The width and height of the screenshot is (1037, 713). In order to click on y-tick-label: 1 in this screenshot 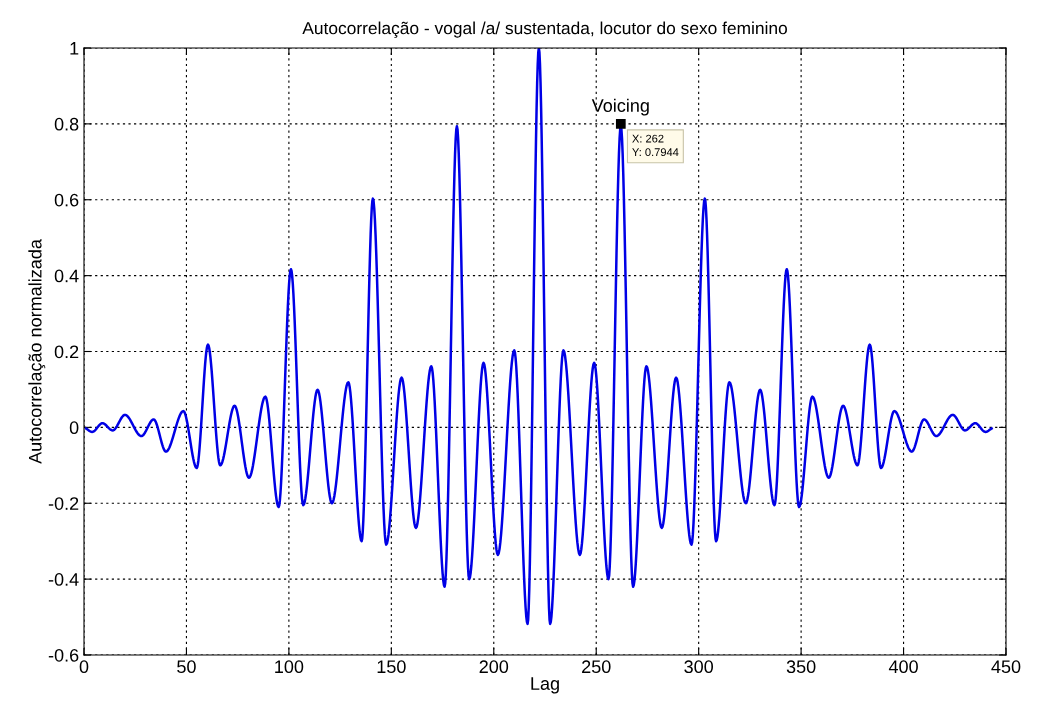, I will do `click(74, 48)`.